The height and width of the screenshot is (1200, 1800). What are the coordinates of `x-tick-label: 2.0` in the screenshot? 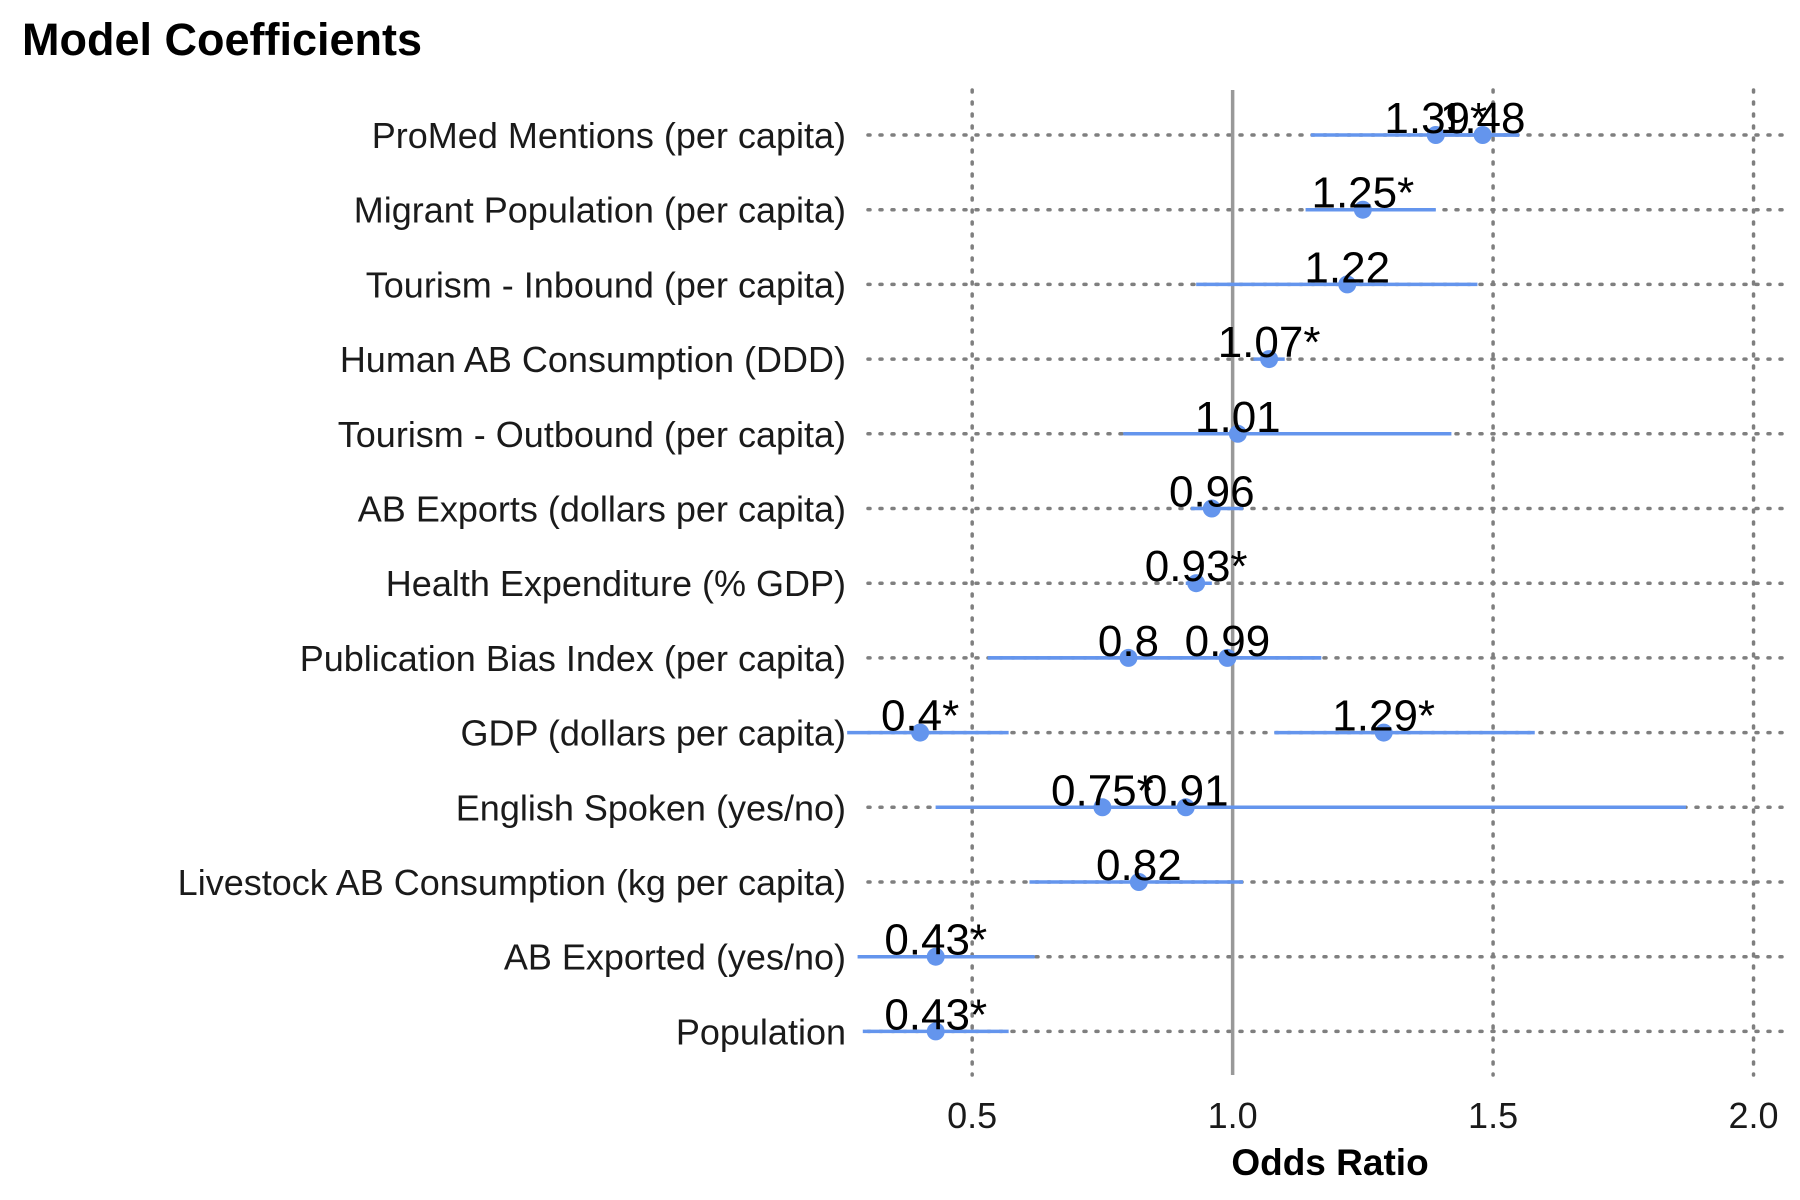 It's located at (1754, 1115).